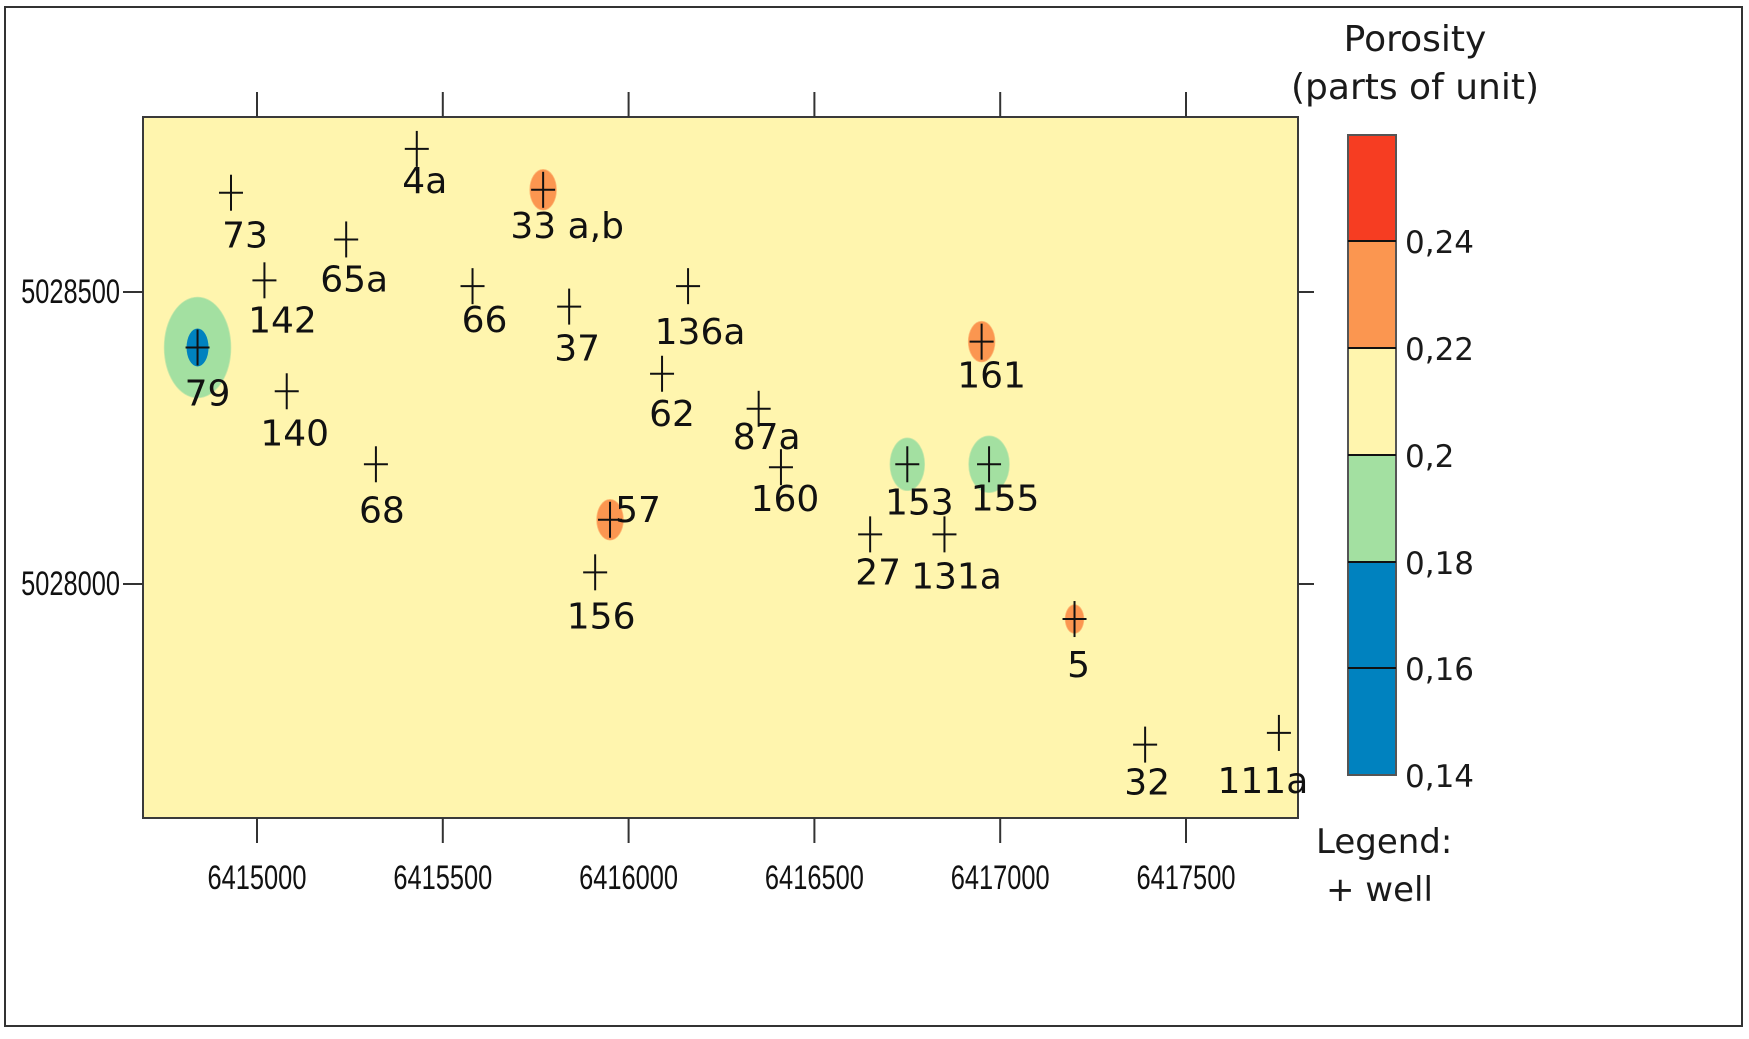 The width and height of the screenshot is (1749, 1039). I want to click on well-label: 65a, so click(354, 279).